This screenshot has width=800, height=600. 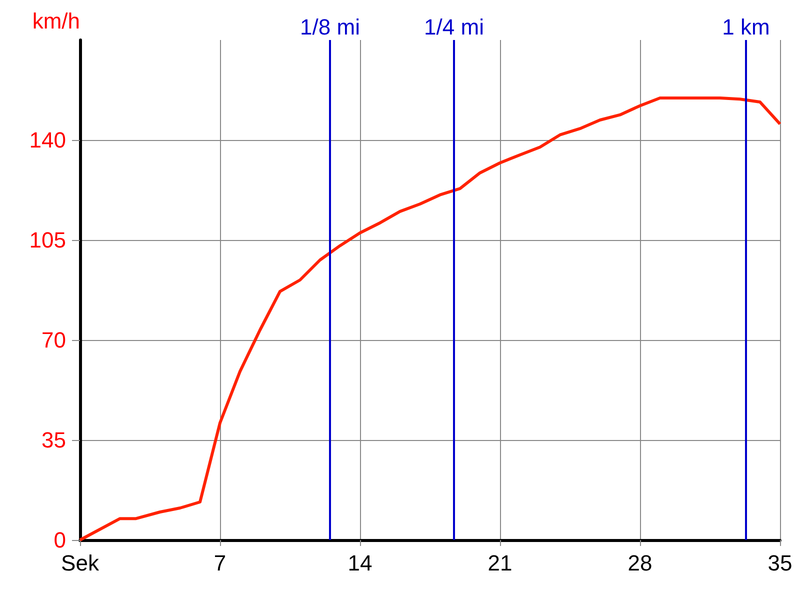 I want to click on y-axis-title: km/h, so click(x=56, y=21).